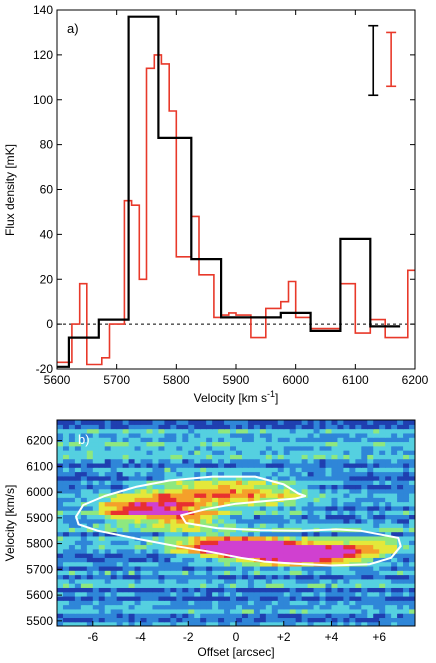 This screenshot has height=663, width=436. What do you see at coordinates (284, 637) in the screenshot?
I see `x-tick-label: +2` at bounding box center [284, 637].